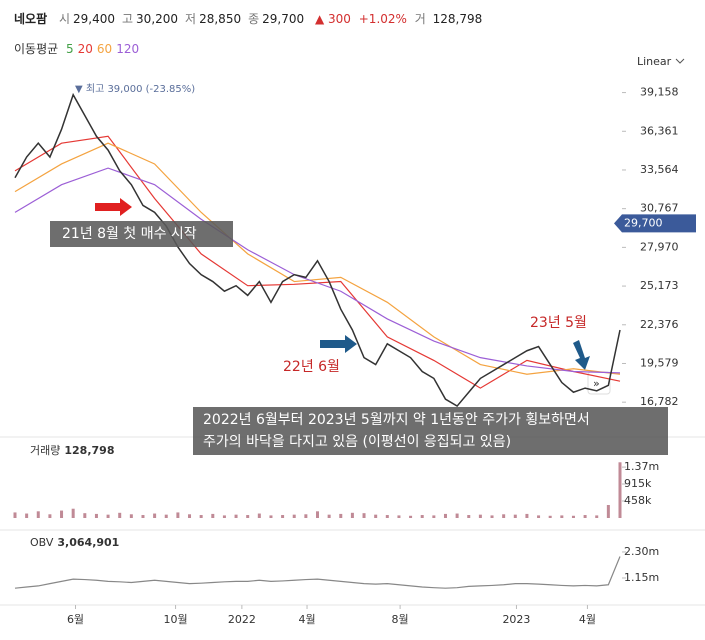 The height and width of the screenshot is (640, 705). I want to click on last-price-tag, so click(655, 223).